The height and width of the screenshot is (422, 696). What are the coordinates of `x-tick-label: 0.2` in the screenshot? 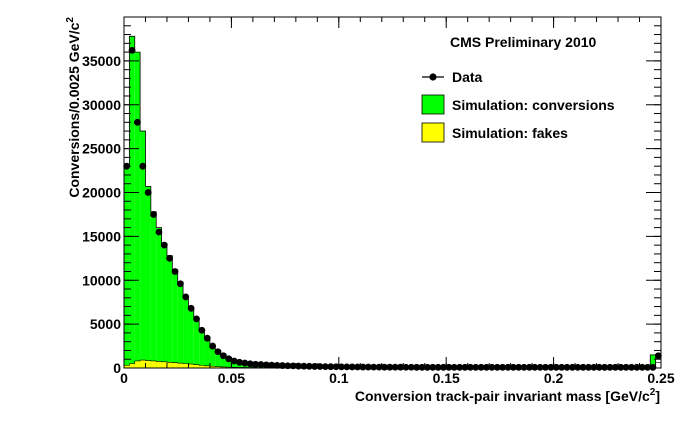 It's located at (554, 378).